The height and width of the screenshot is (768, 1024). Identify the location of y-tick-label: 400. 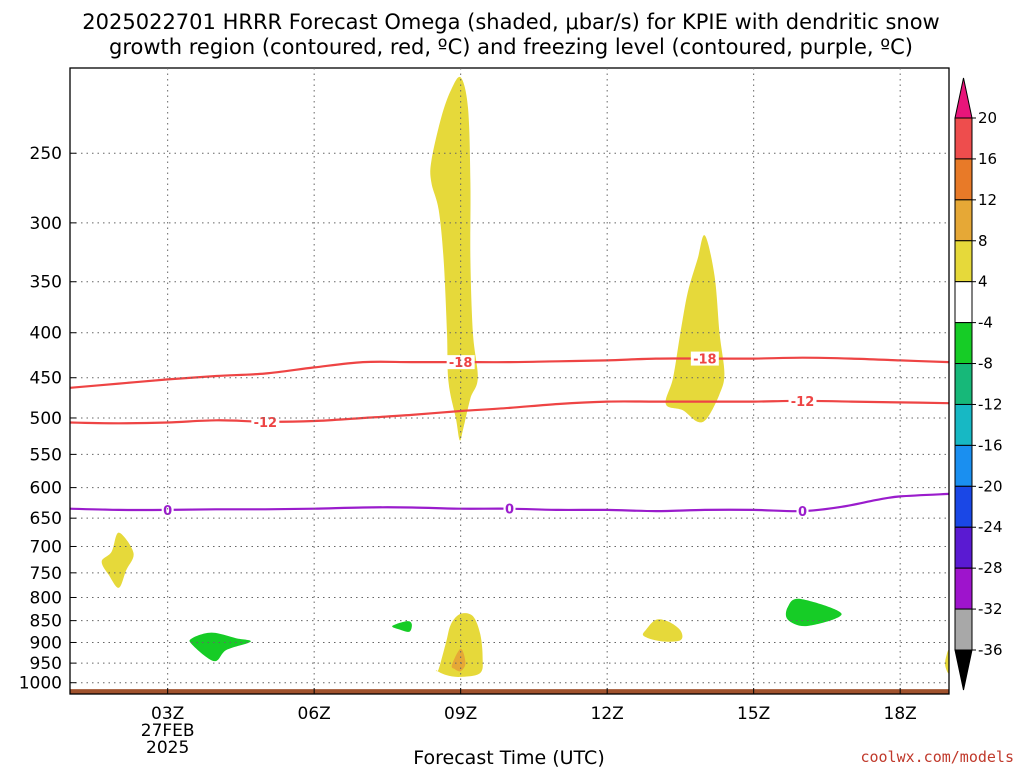
(46, 334).